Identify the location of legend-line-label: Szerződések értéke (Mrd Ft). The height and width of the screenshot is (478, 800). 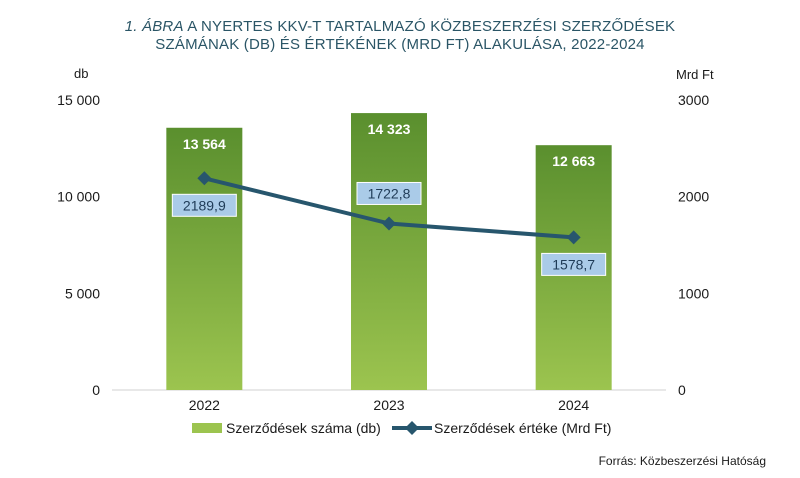
(522, 428).